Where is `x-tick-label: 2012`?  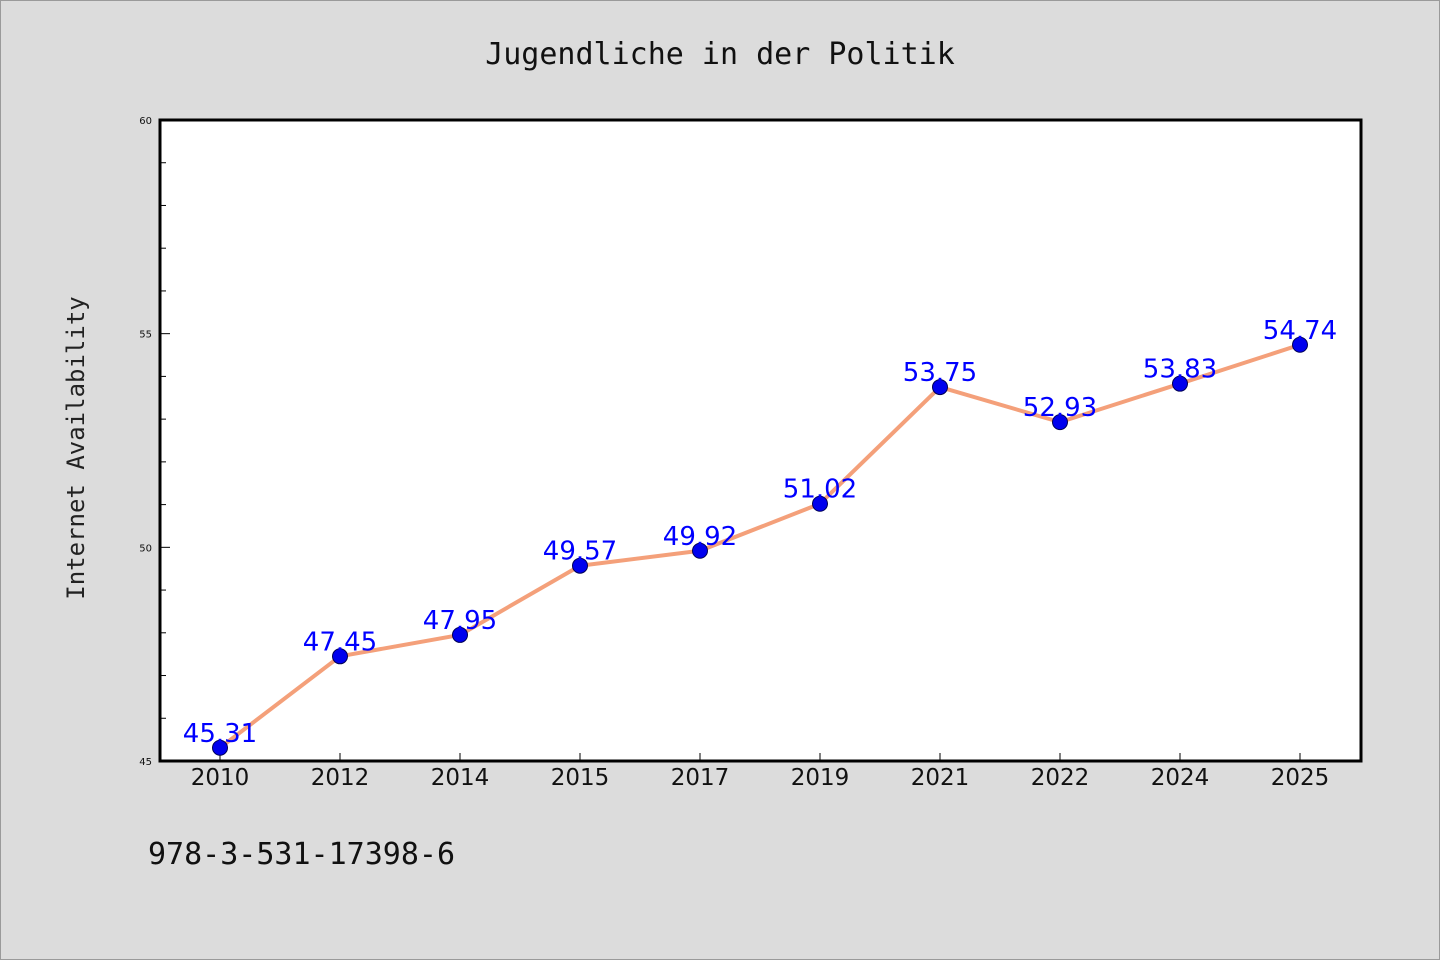
x-tick-label: 2012 is located at coordinates (340, 778).